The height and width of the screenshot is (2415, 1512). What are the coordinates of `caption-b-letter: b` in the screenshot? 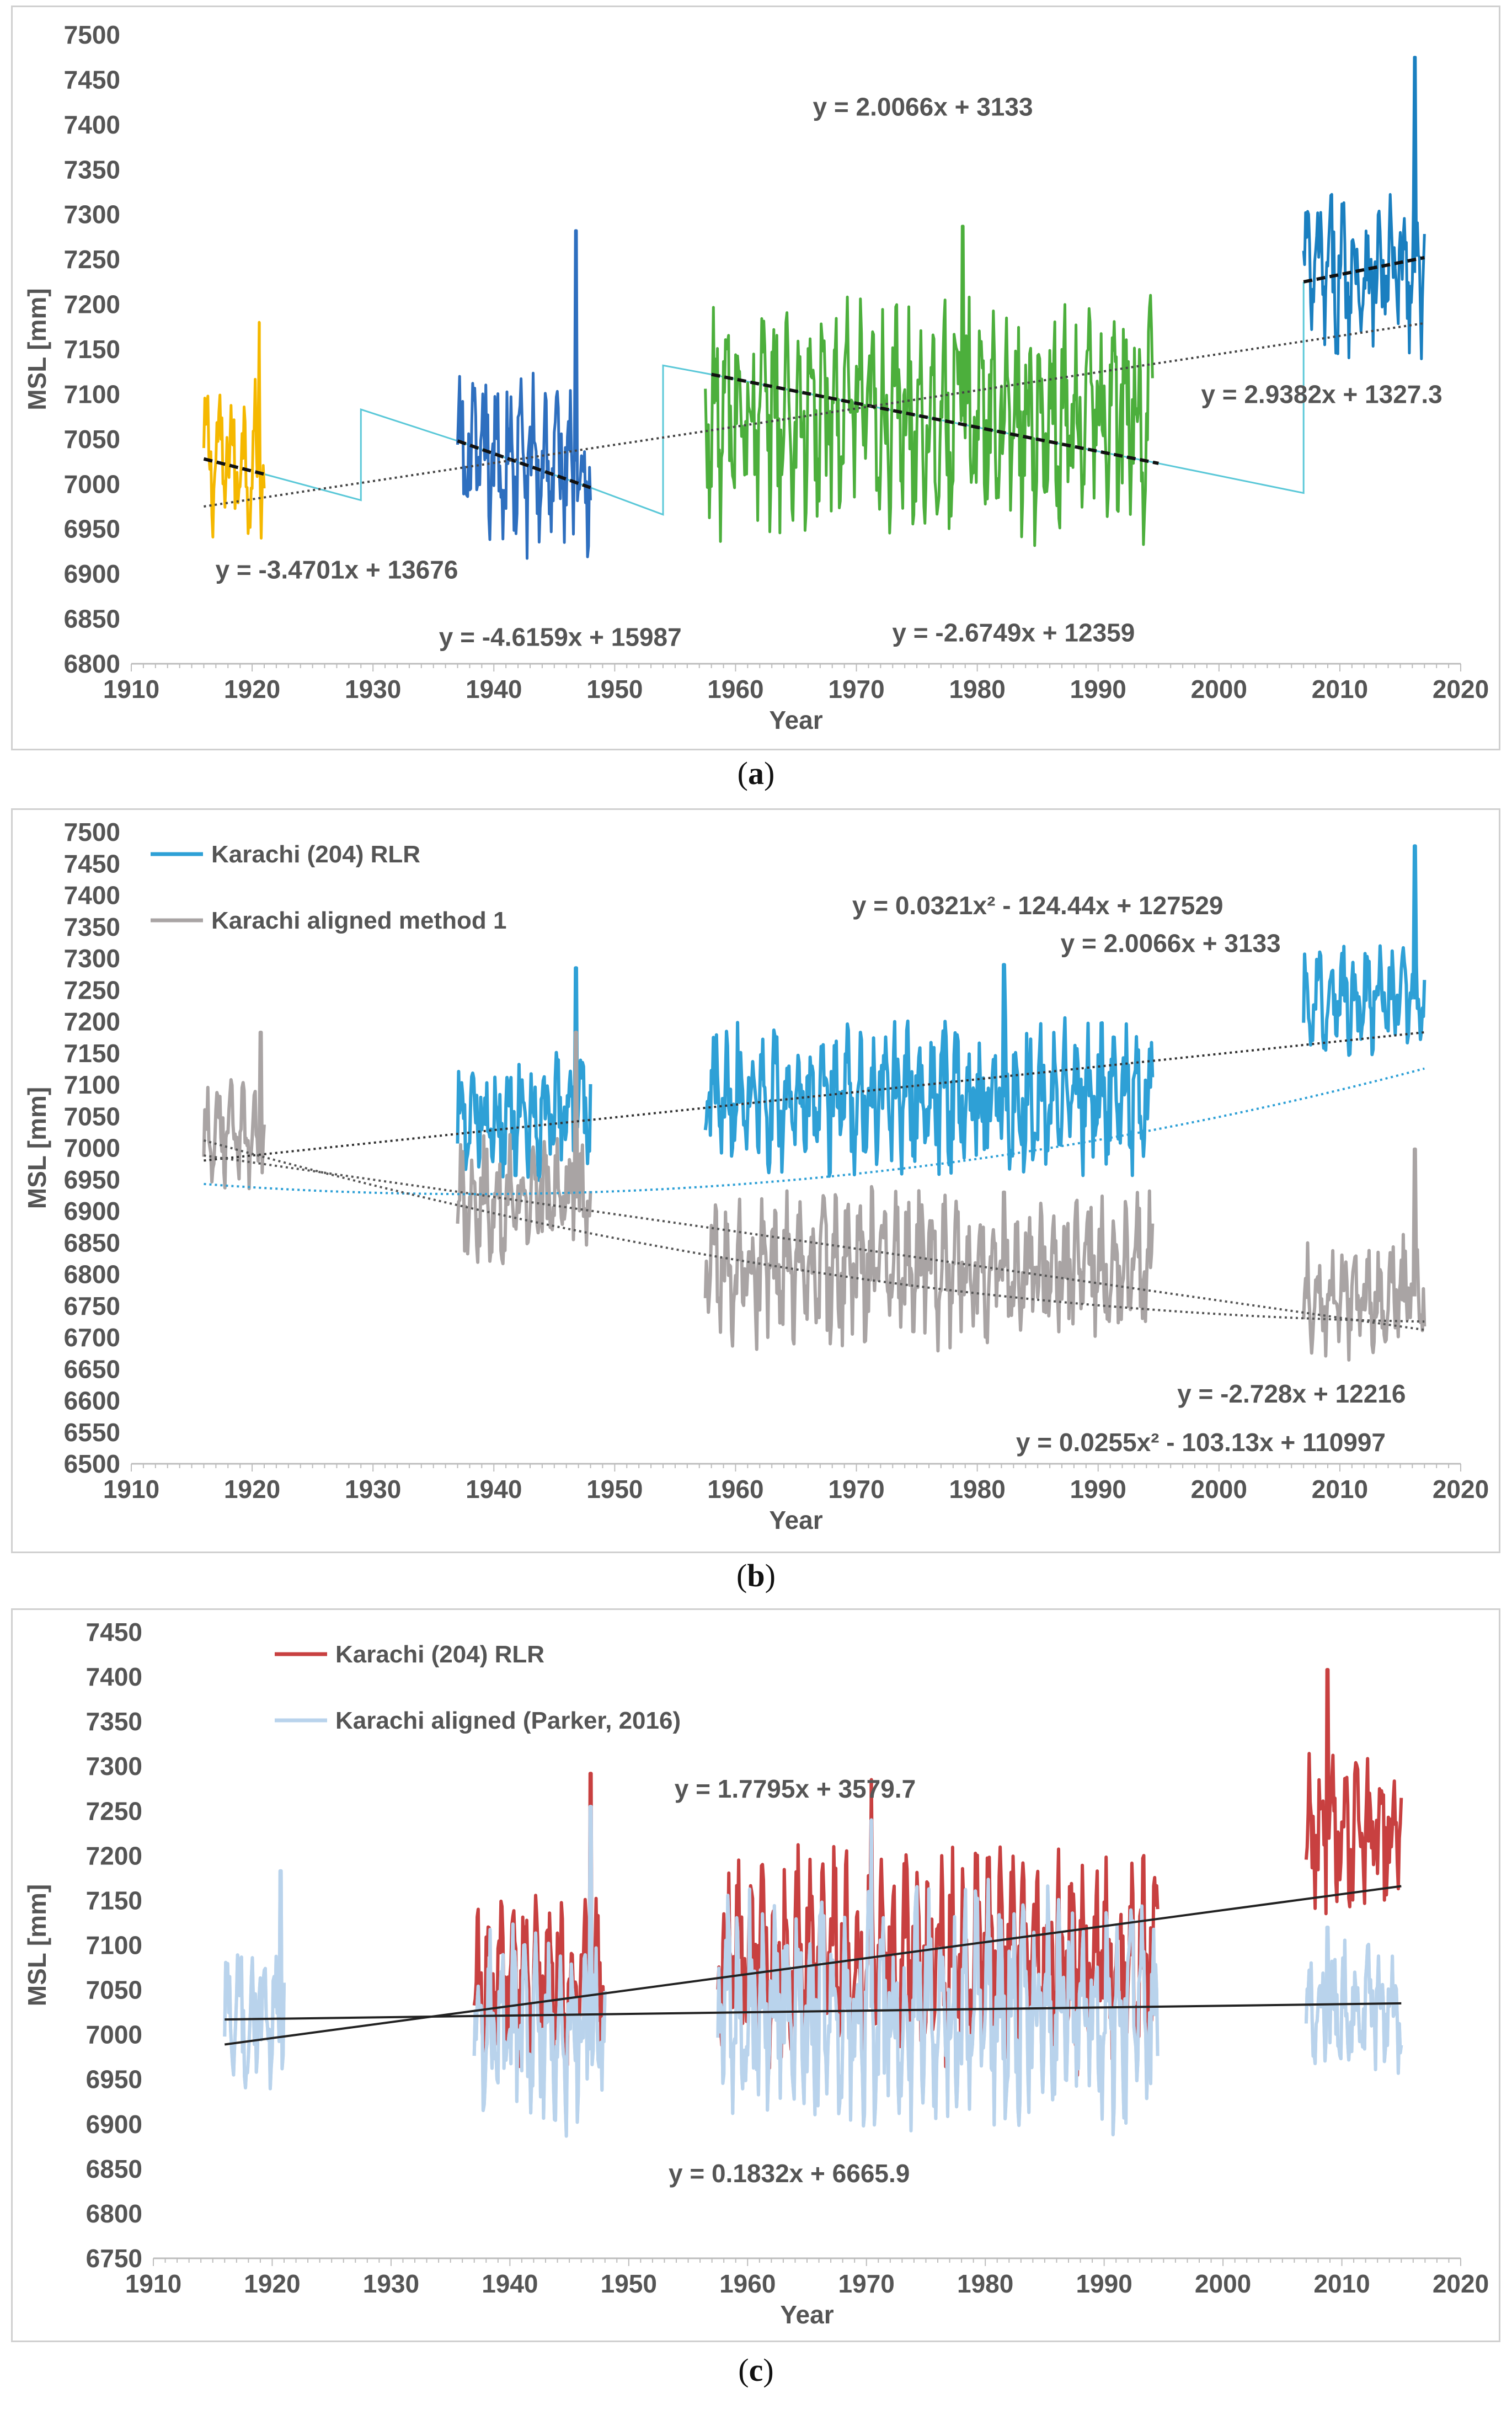 It's located at (756, 1575).